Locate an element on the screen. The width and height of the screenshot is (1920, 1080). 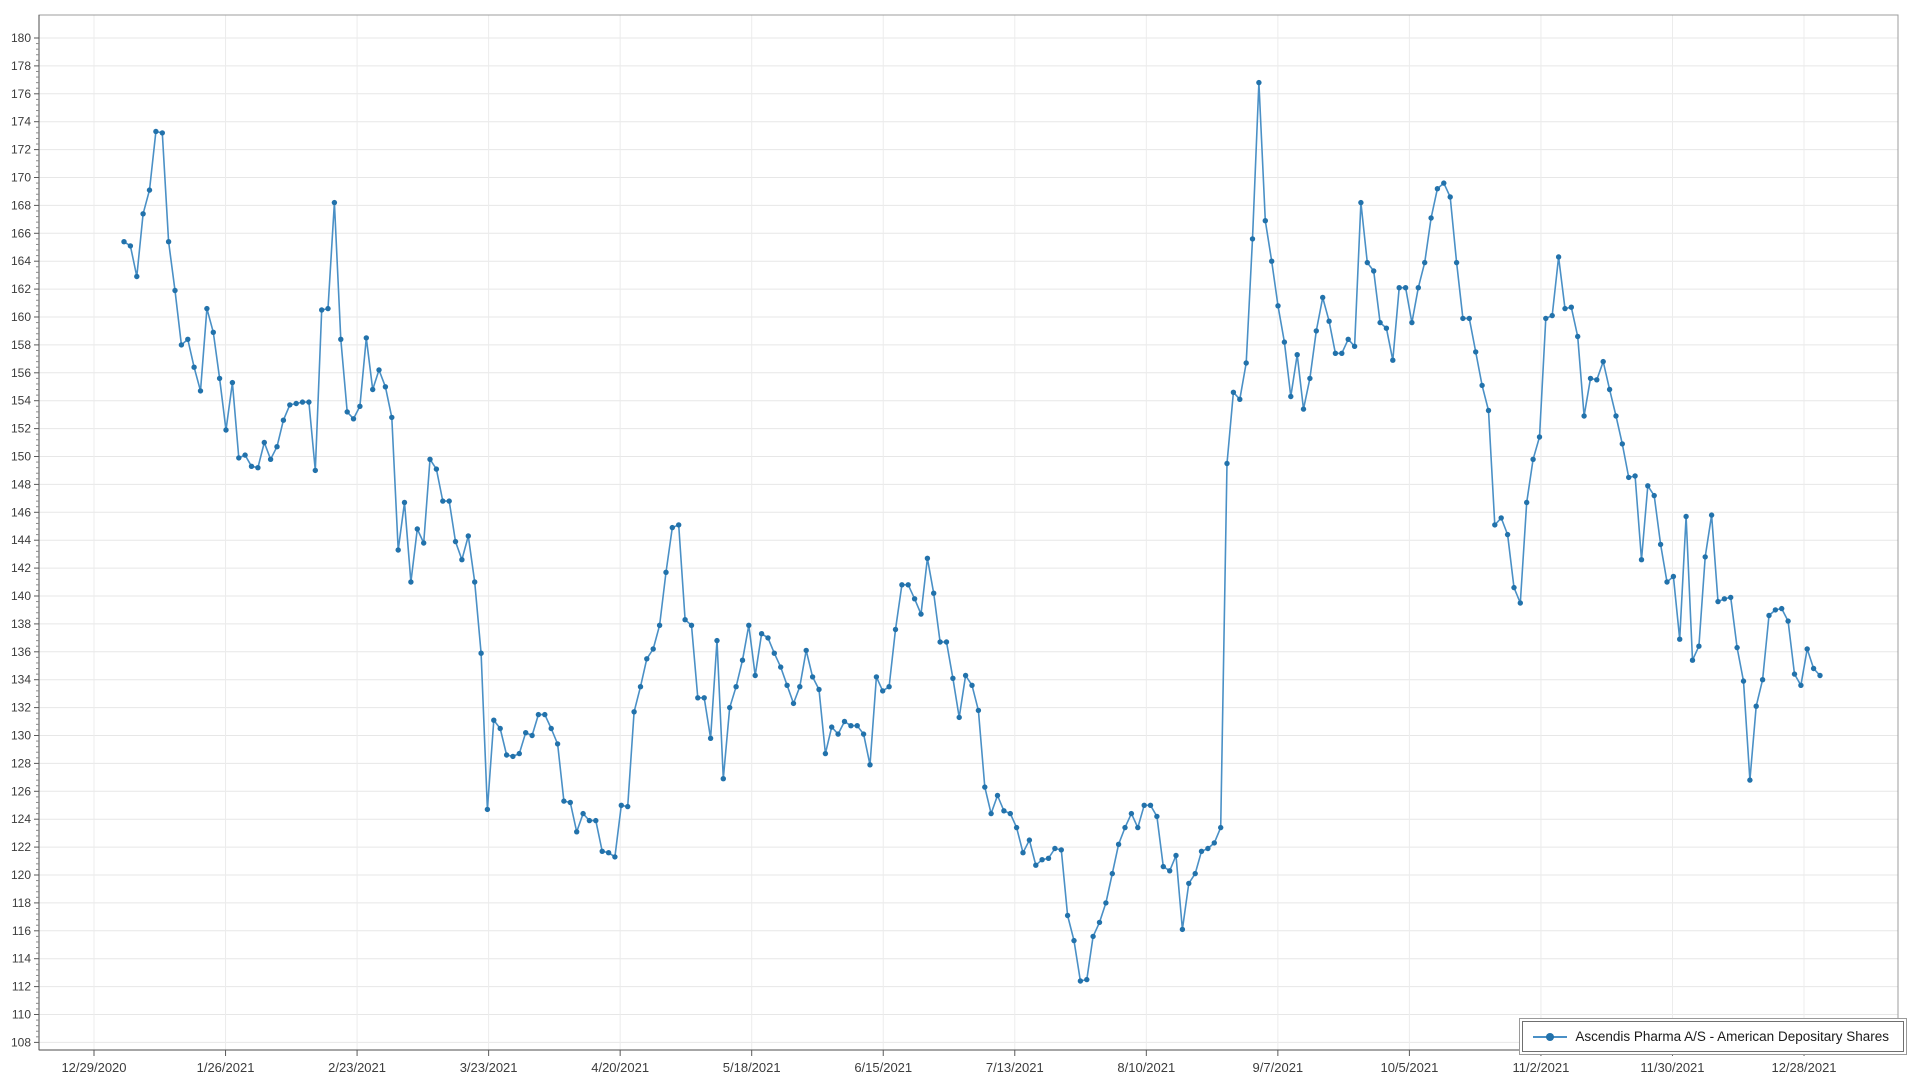
x-axis-tick-label: 3/23/2021 is located at coordinates (489, 1067).